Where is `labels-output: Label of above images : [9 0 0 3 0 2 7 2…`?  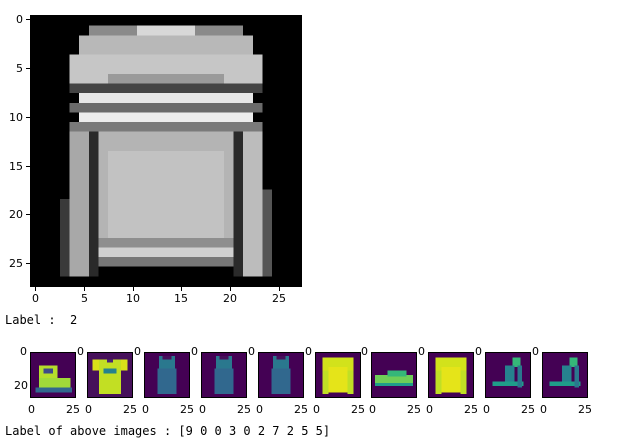 labels-output: Label of above images : [9 0 0 3 0 2 7 2… is located at coordinates (168, 431).